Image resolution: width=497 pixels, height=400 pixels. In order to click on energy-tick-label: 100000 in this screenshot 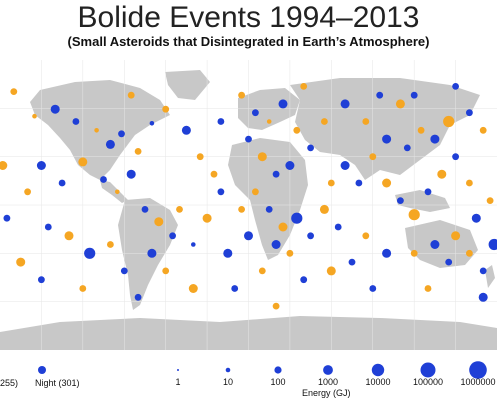, I will do `click(428, 382)`.